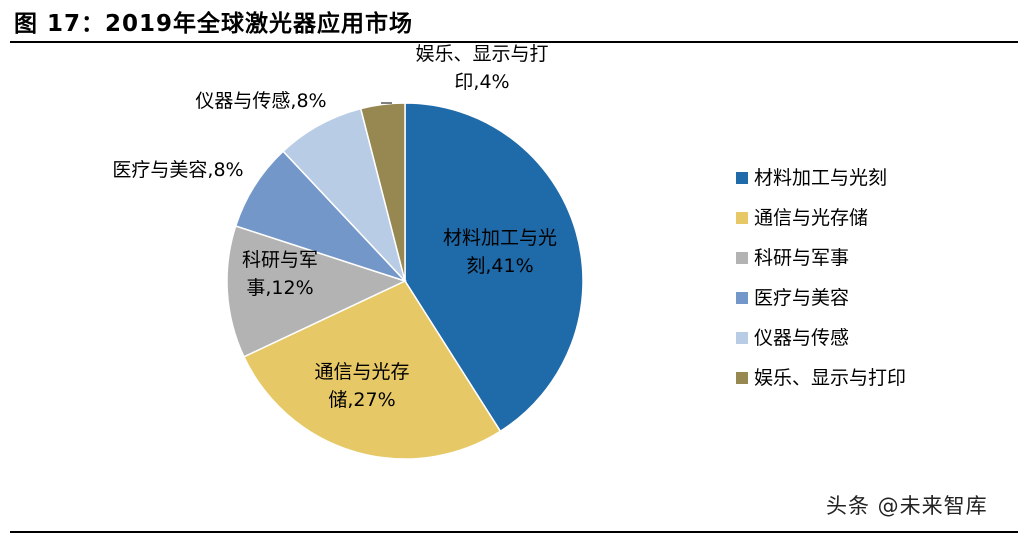 This screenshot has height=536, width=1026. What do you see at coordinates (514, 42) in the screenshot?
I see `top-rule` at bounding box center [514, 42].